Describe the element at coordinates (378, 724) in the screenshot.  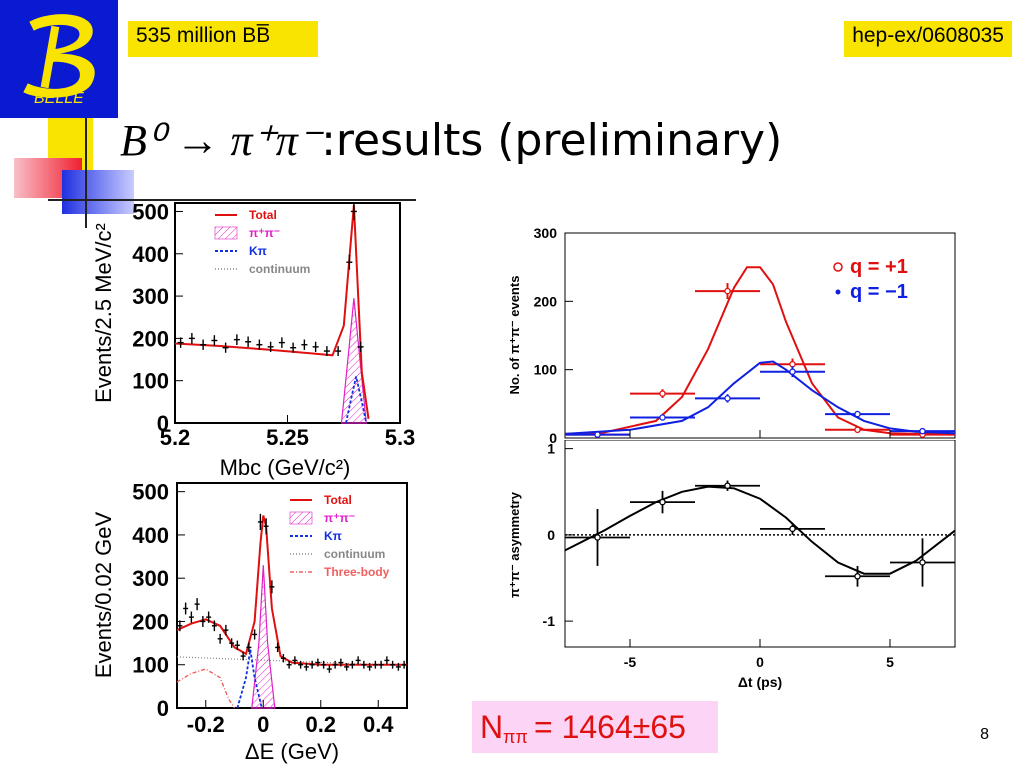
I see `x-tick-label: 0.4` at that location.